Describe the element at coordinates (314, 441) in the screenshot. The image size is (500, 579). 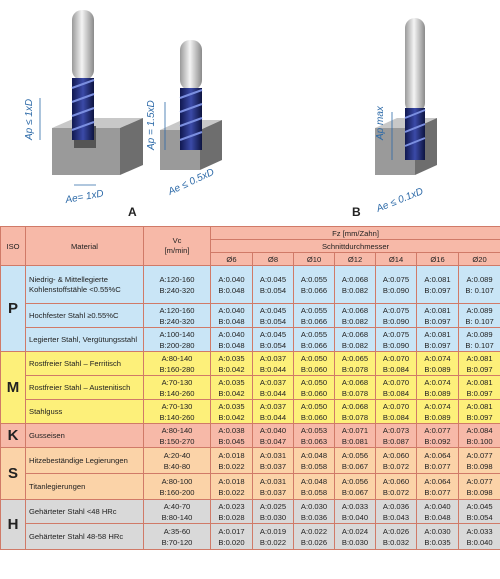
I see `fz-value-b: B:0.063` at that location.